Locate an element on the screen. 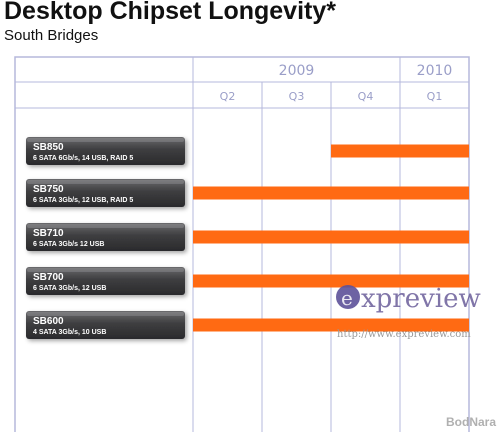 Image resolution: width=500 pixels, height=432 pixels. watermark-logo-letter: e is located at coordinates (347, 298).